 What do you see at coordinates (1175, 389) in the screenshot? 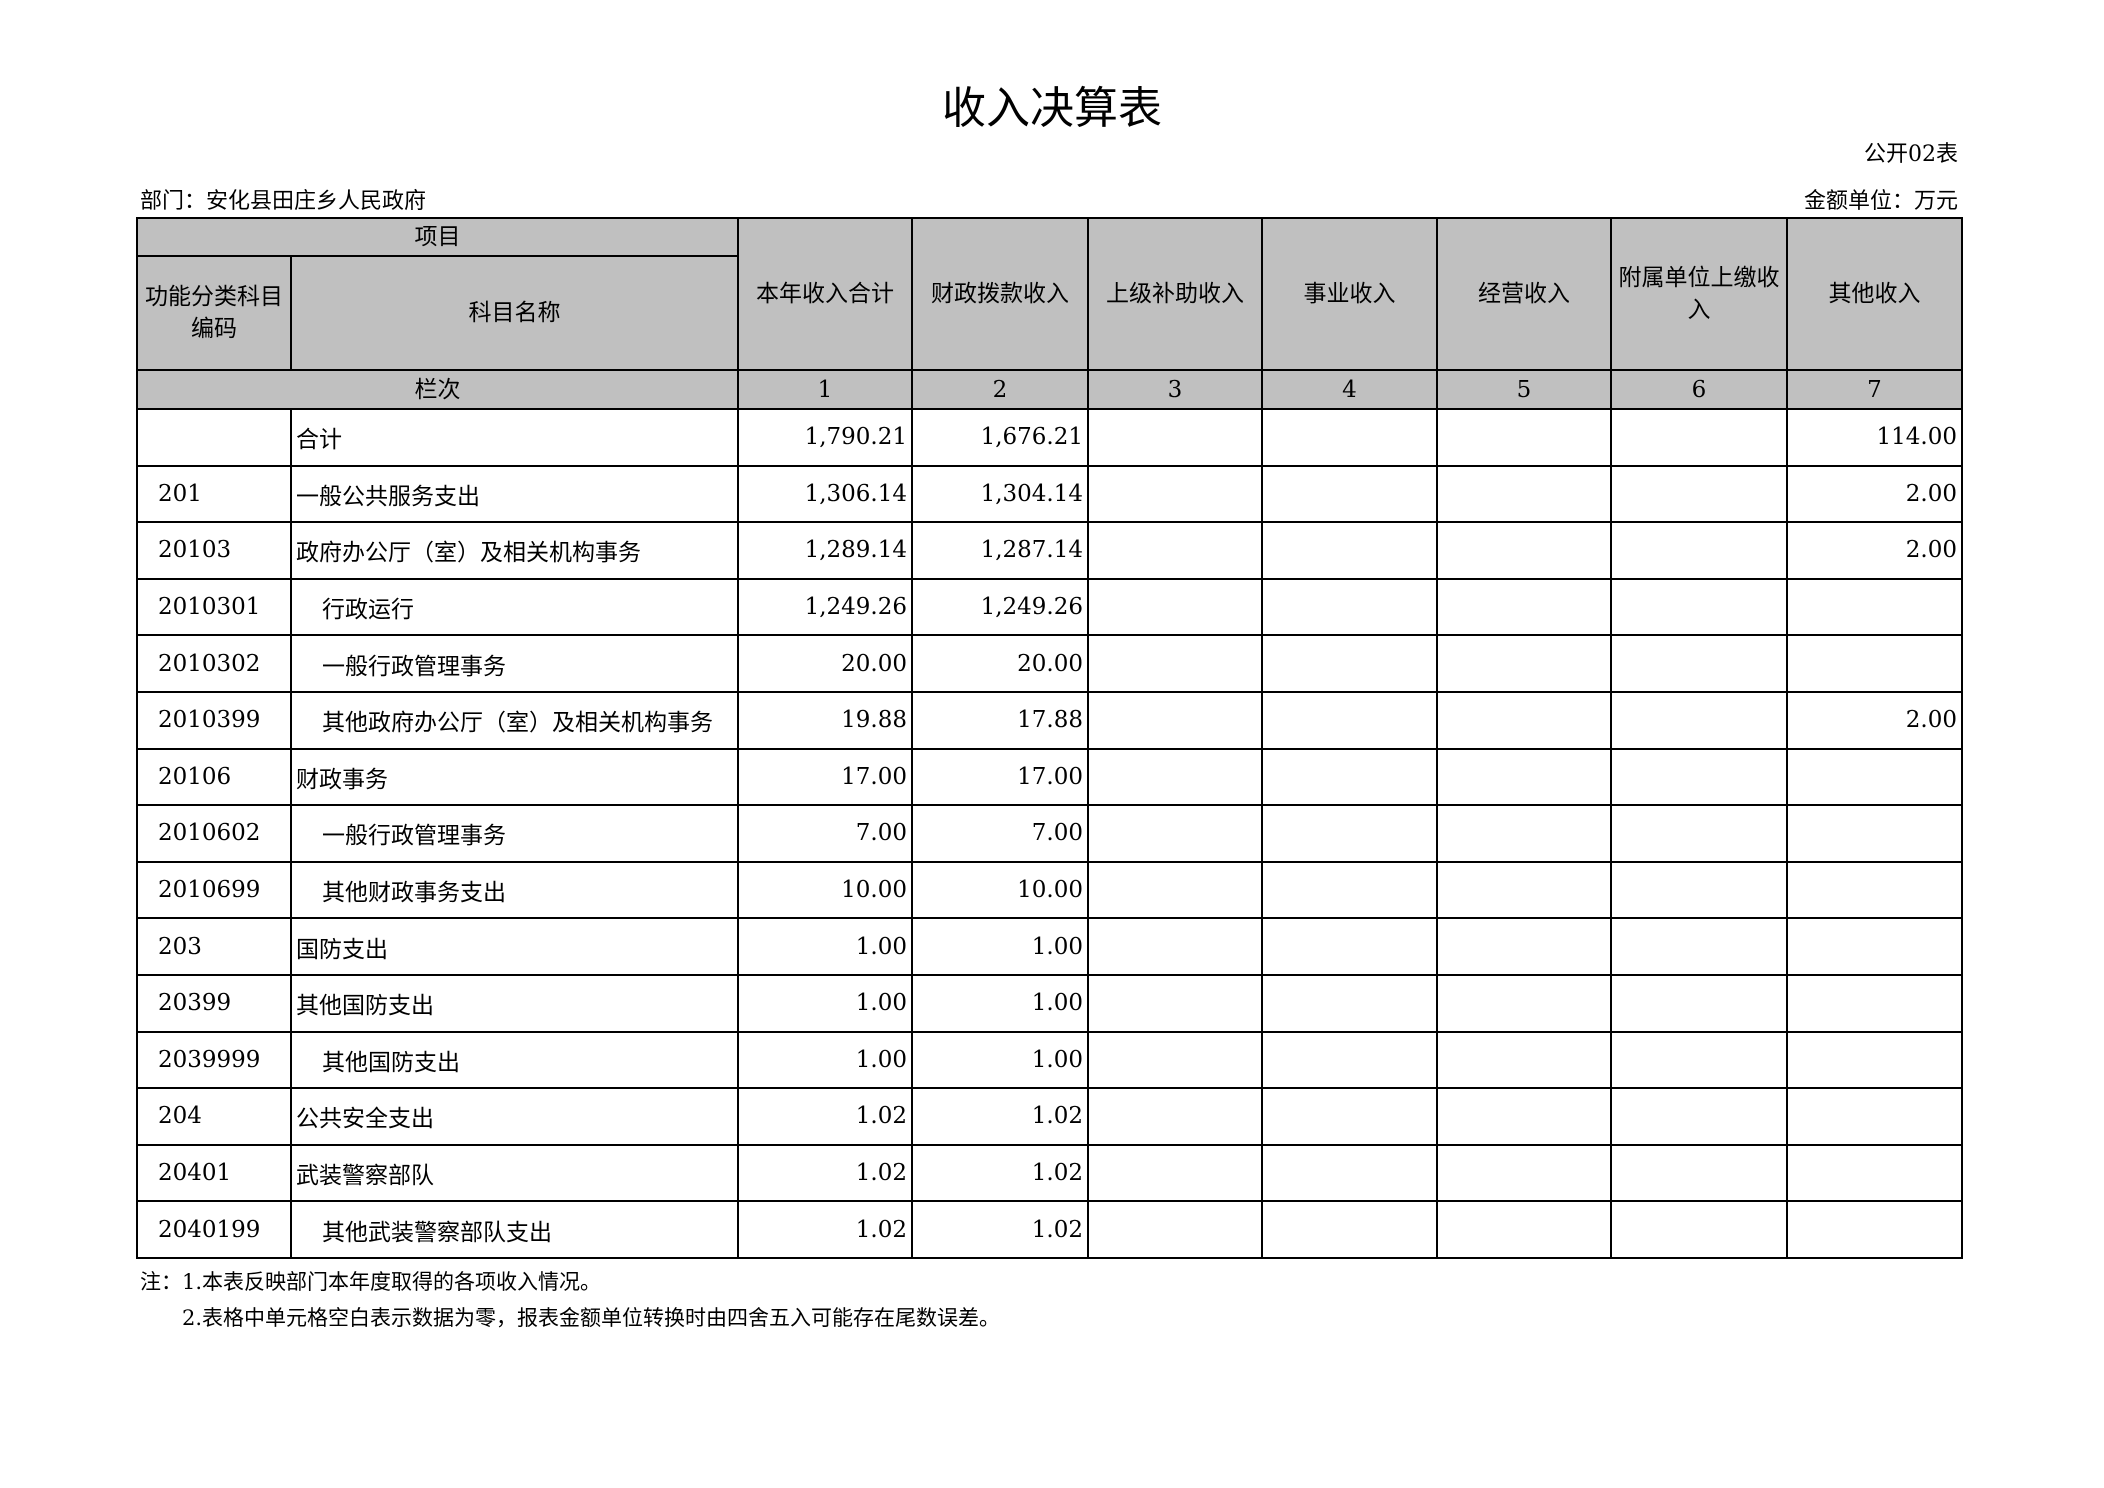
I see `column-number: 3` at bounding box center [1175, 389].